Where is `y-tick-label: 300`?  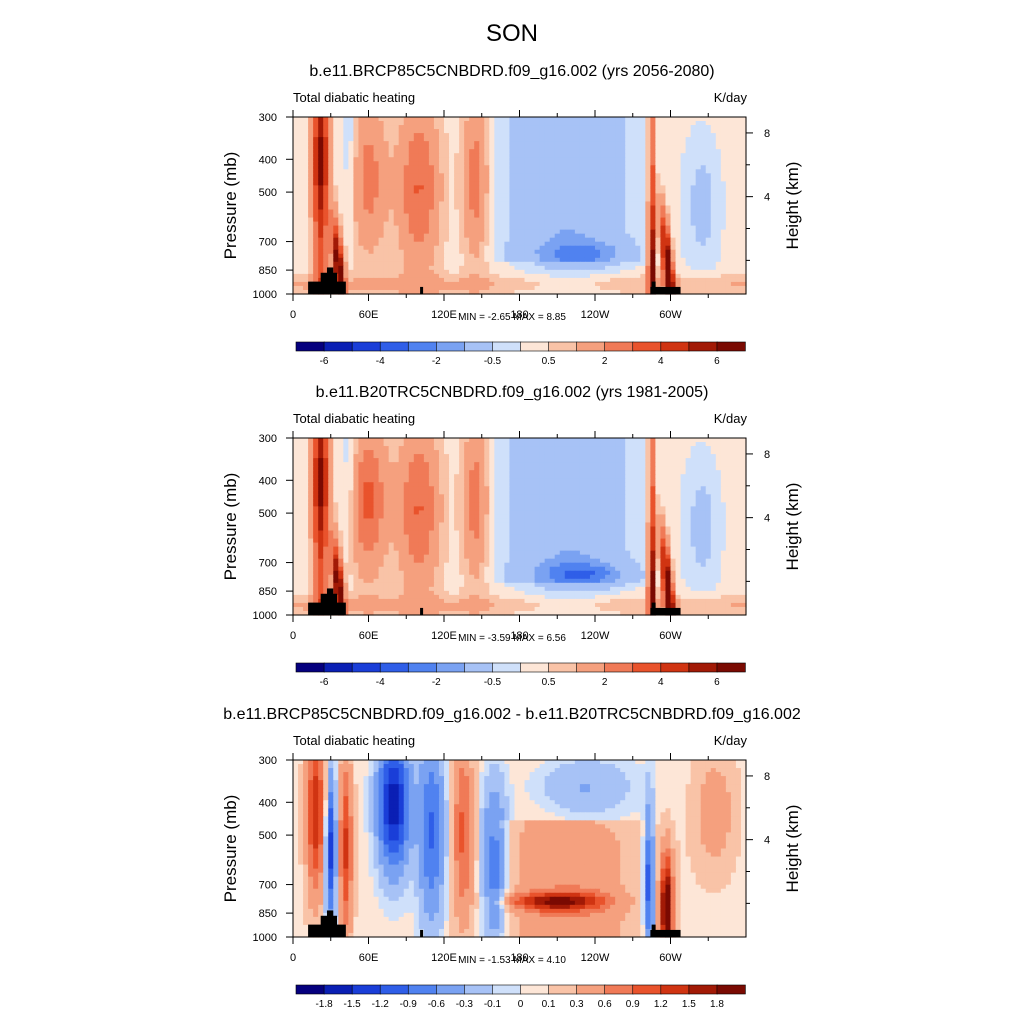
y-tick-label: 300 is located at coordinates (268, 118).